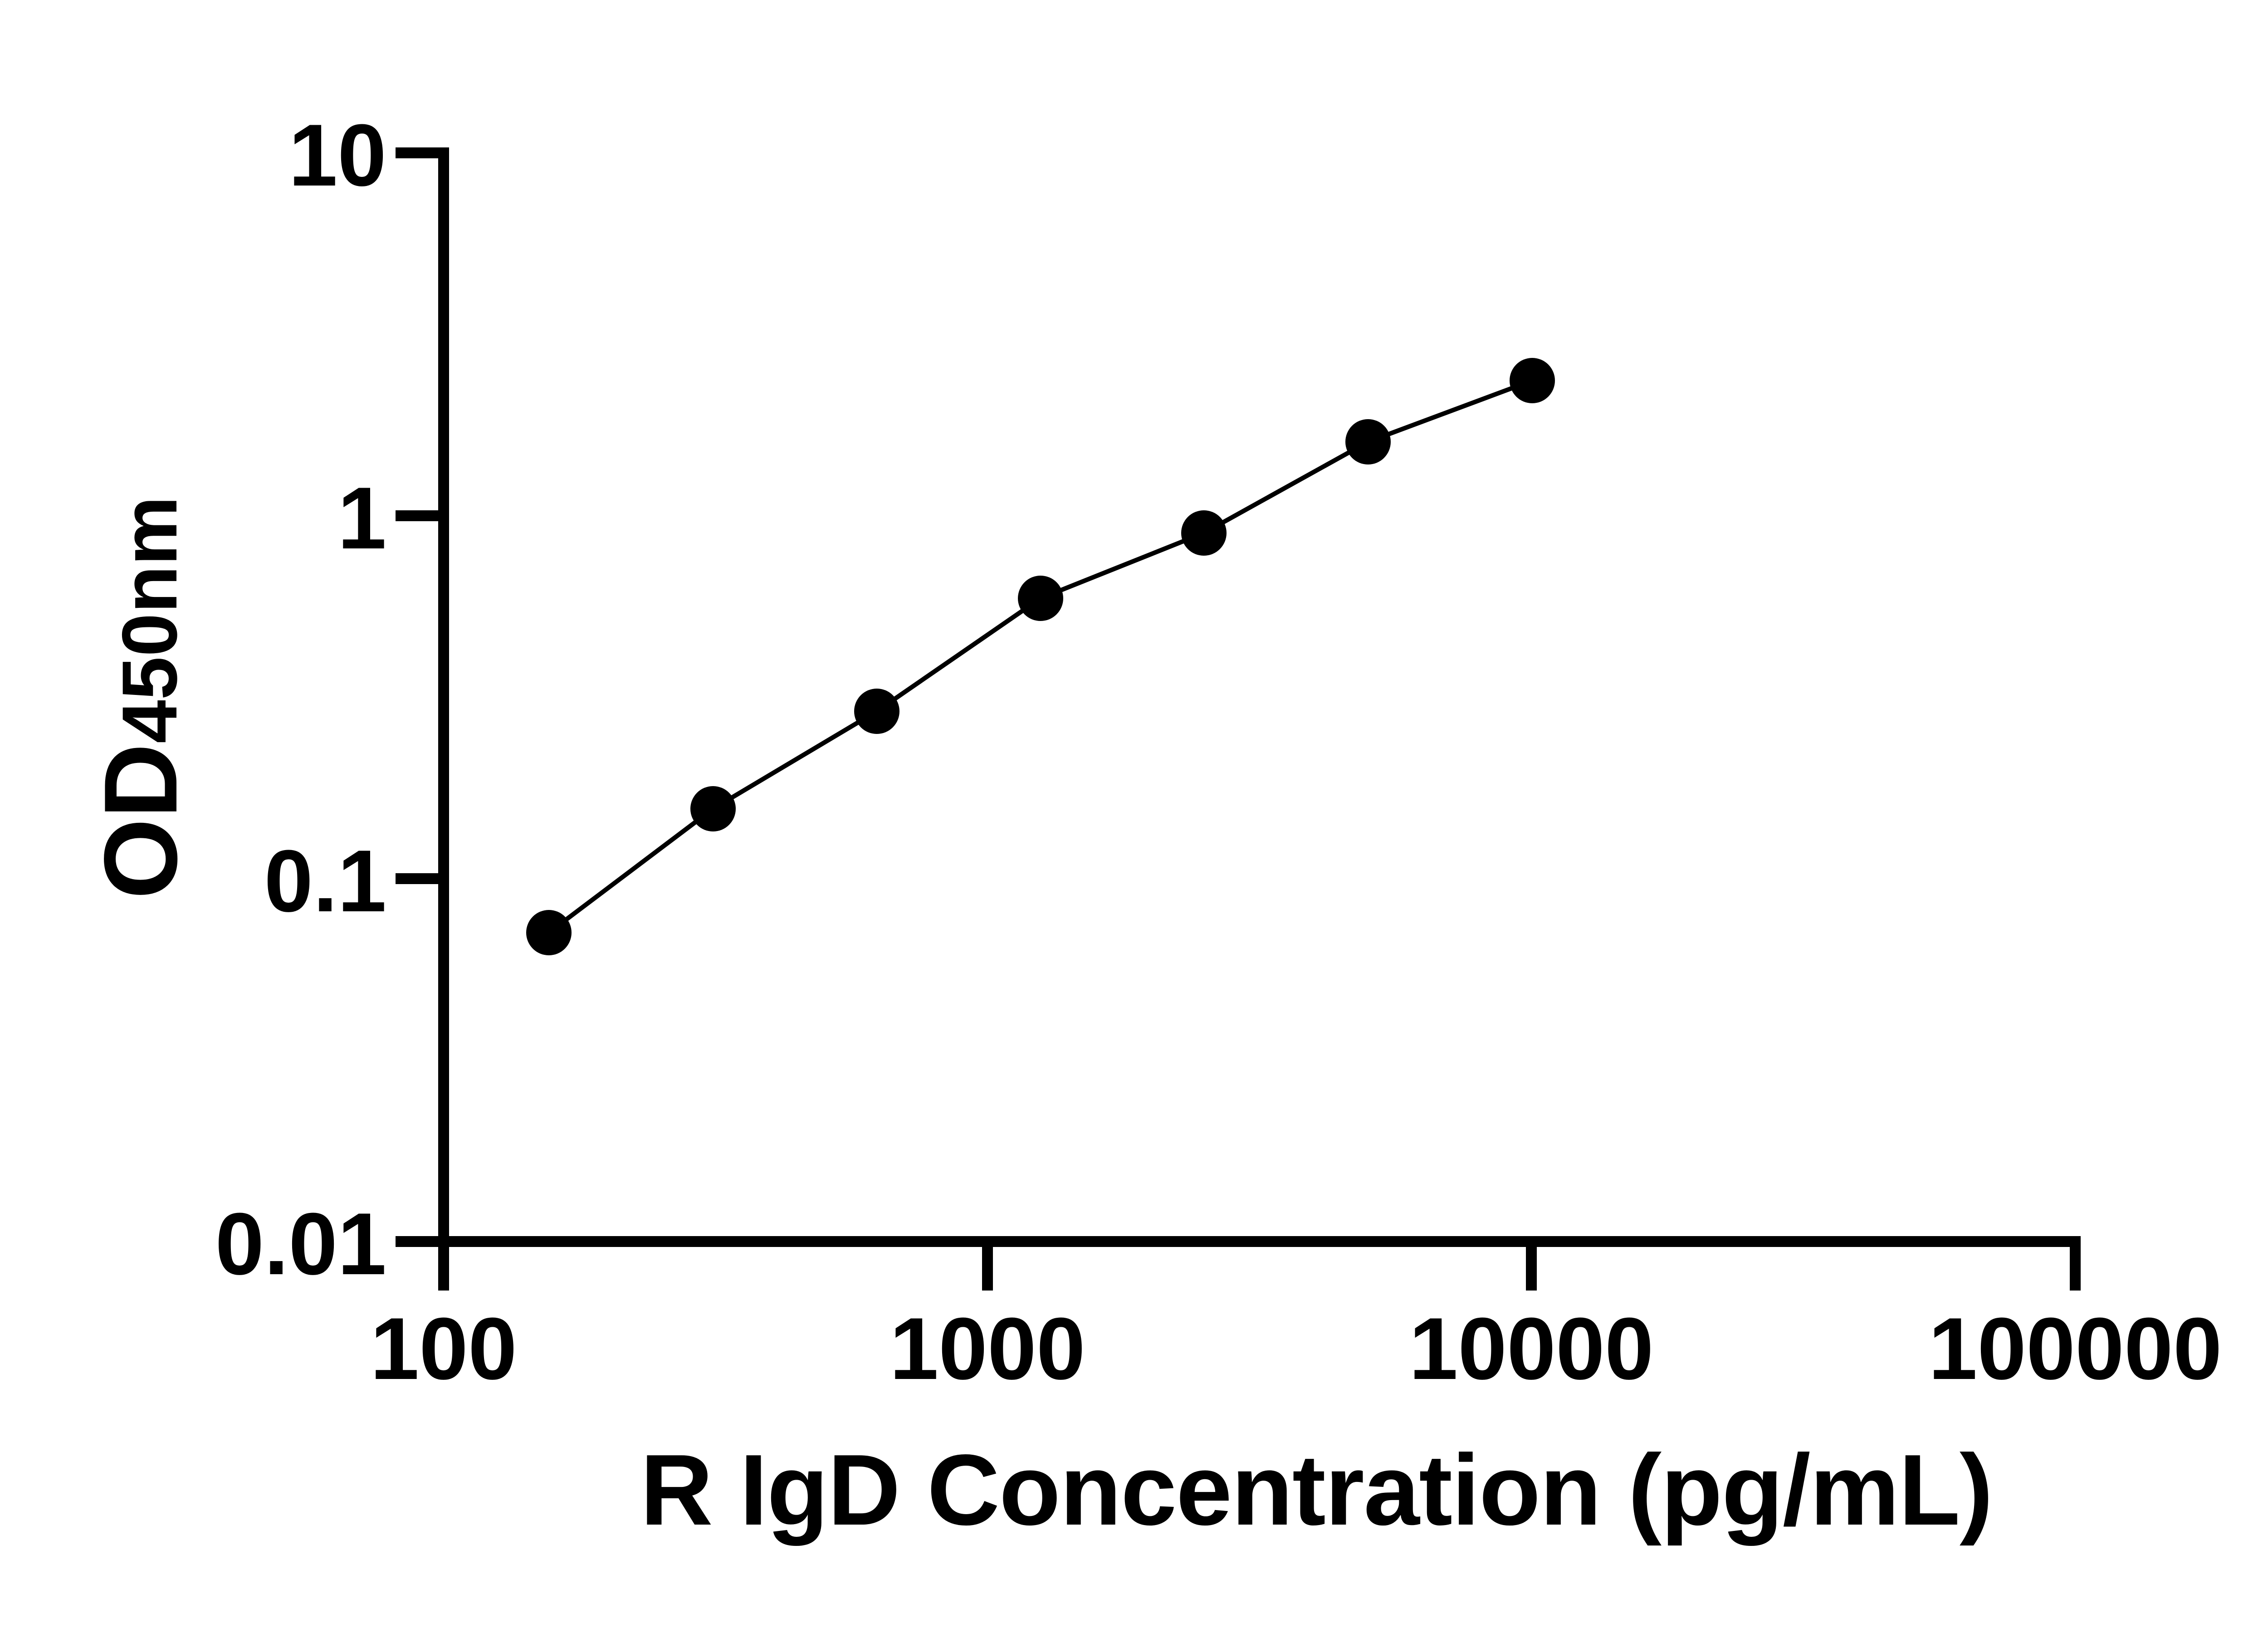 The width and height of the screenshot is (2268, 1633). What do you see at coordinates (361, 518) in the screenshot?
I see `svg-text: 1` at bounding box center [361, 518].